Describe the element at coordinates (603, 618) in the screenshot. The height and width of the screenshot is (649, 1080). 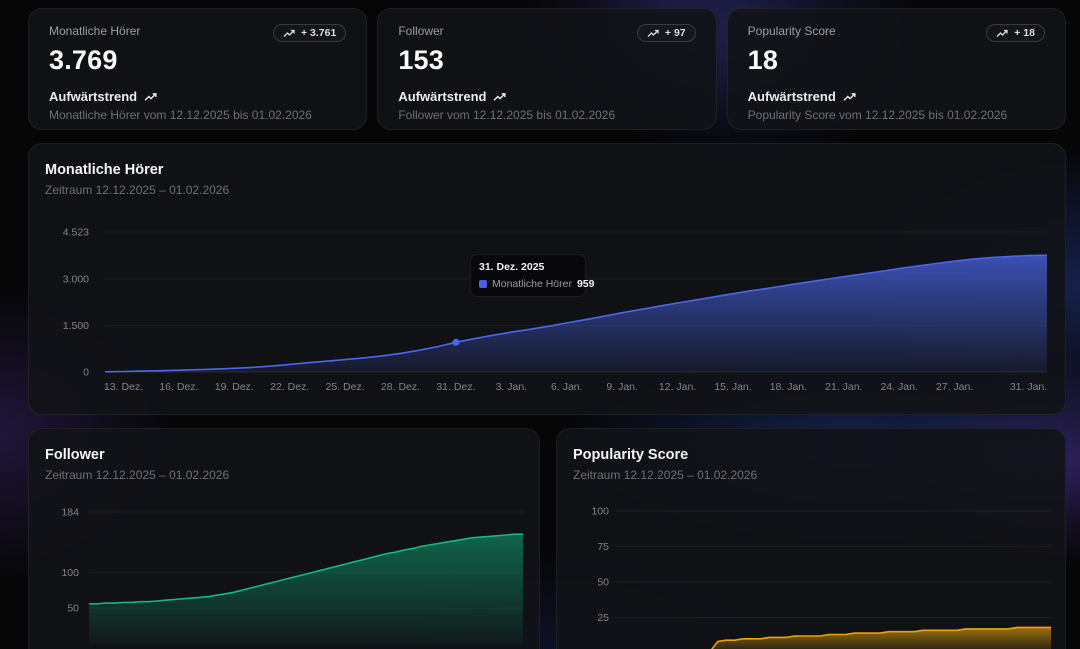
I see `svg-text: 25` at that location.